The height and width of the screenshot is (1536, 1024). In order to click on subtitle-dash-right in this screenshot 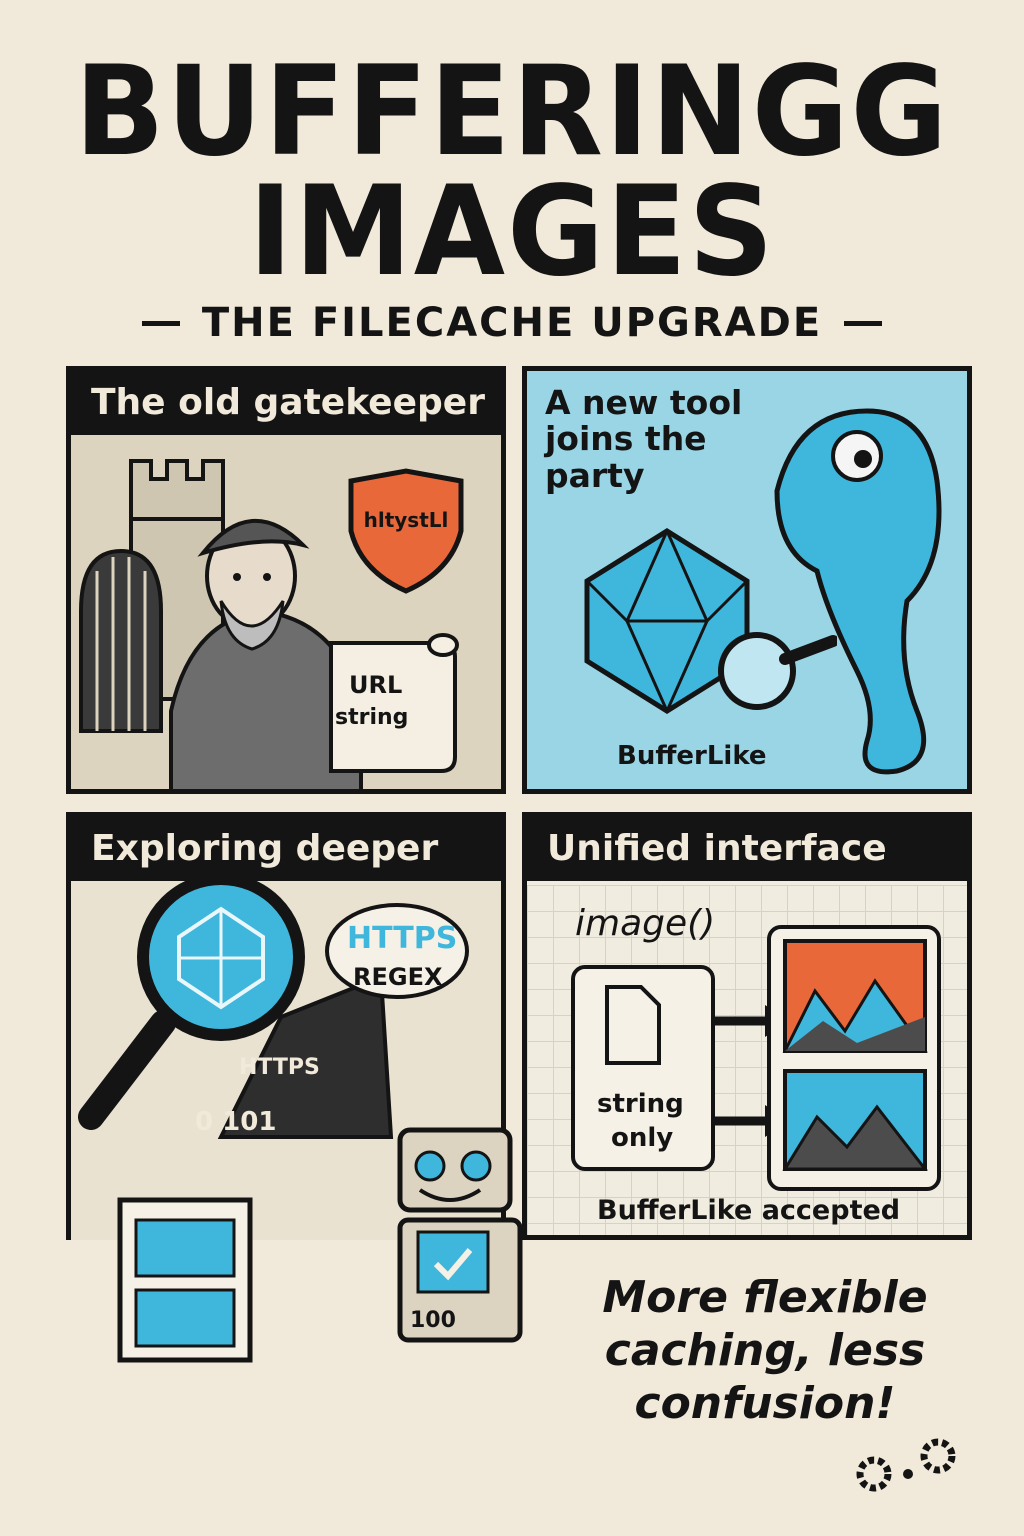, I will do `click(863, 323)`.